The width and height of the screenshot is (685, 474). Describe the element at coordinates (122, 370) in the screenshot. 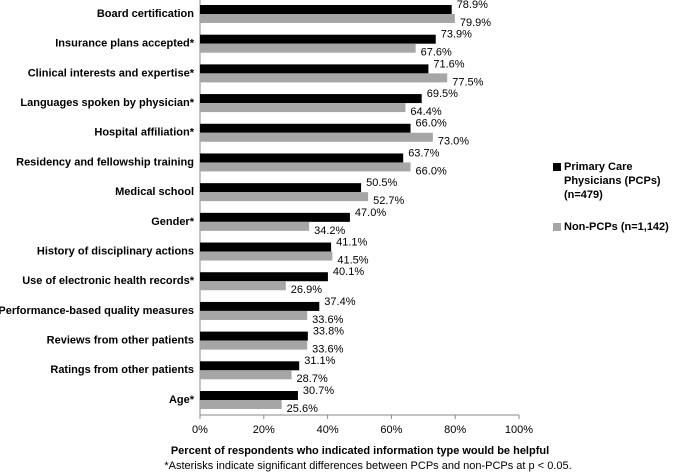

I see `y-tick-label: Ratings from other patients` at that location.